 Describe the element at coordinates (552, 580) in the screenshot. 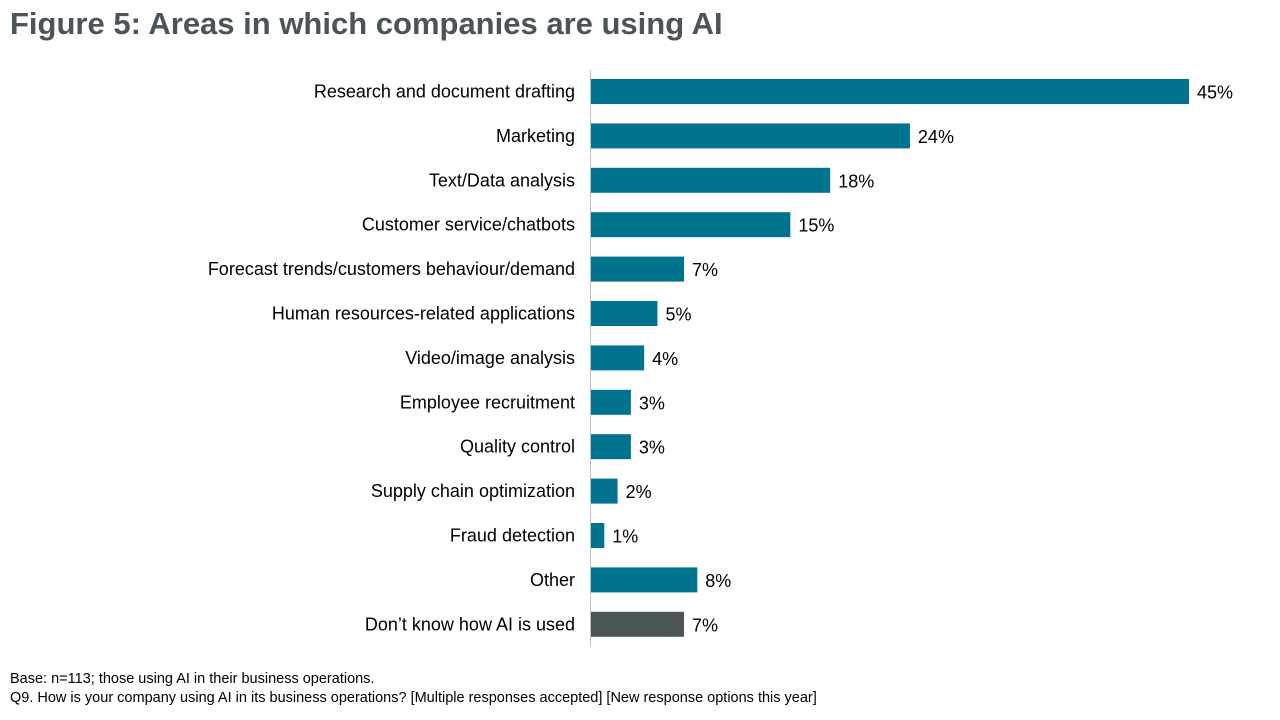

I see `category-label: Other` at that location.